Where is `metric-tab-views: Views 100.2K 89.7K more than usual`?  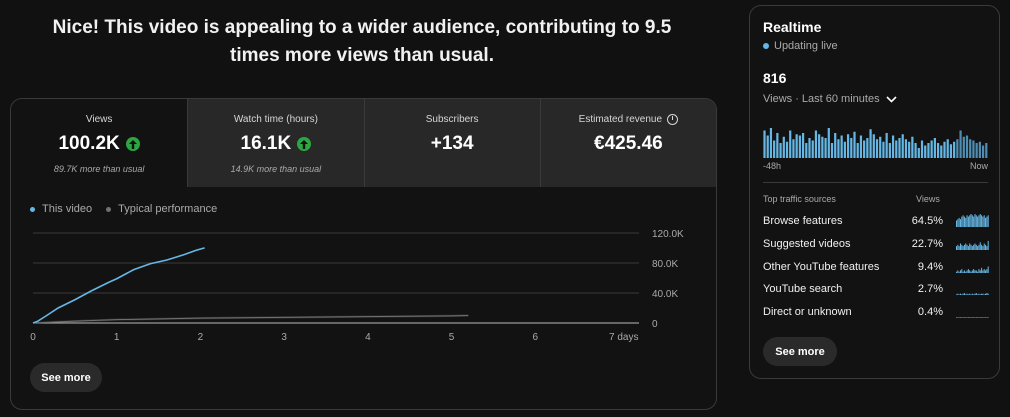 metric-tab-views: Views 100.2K 89.7K more than usual is located at coordinates (99, 143).